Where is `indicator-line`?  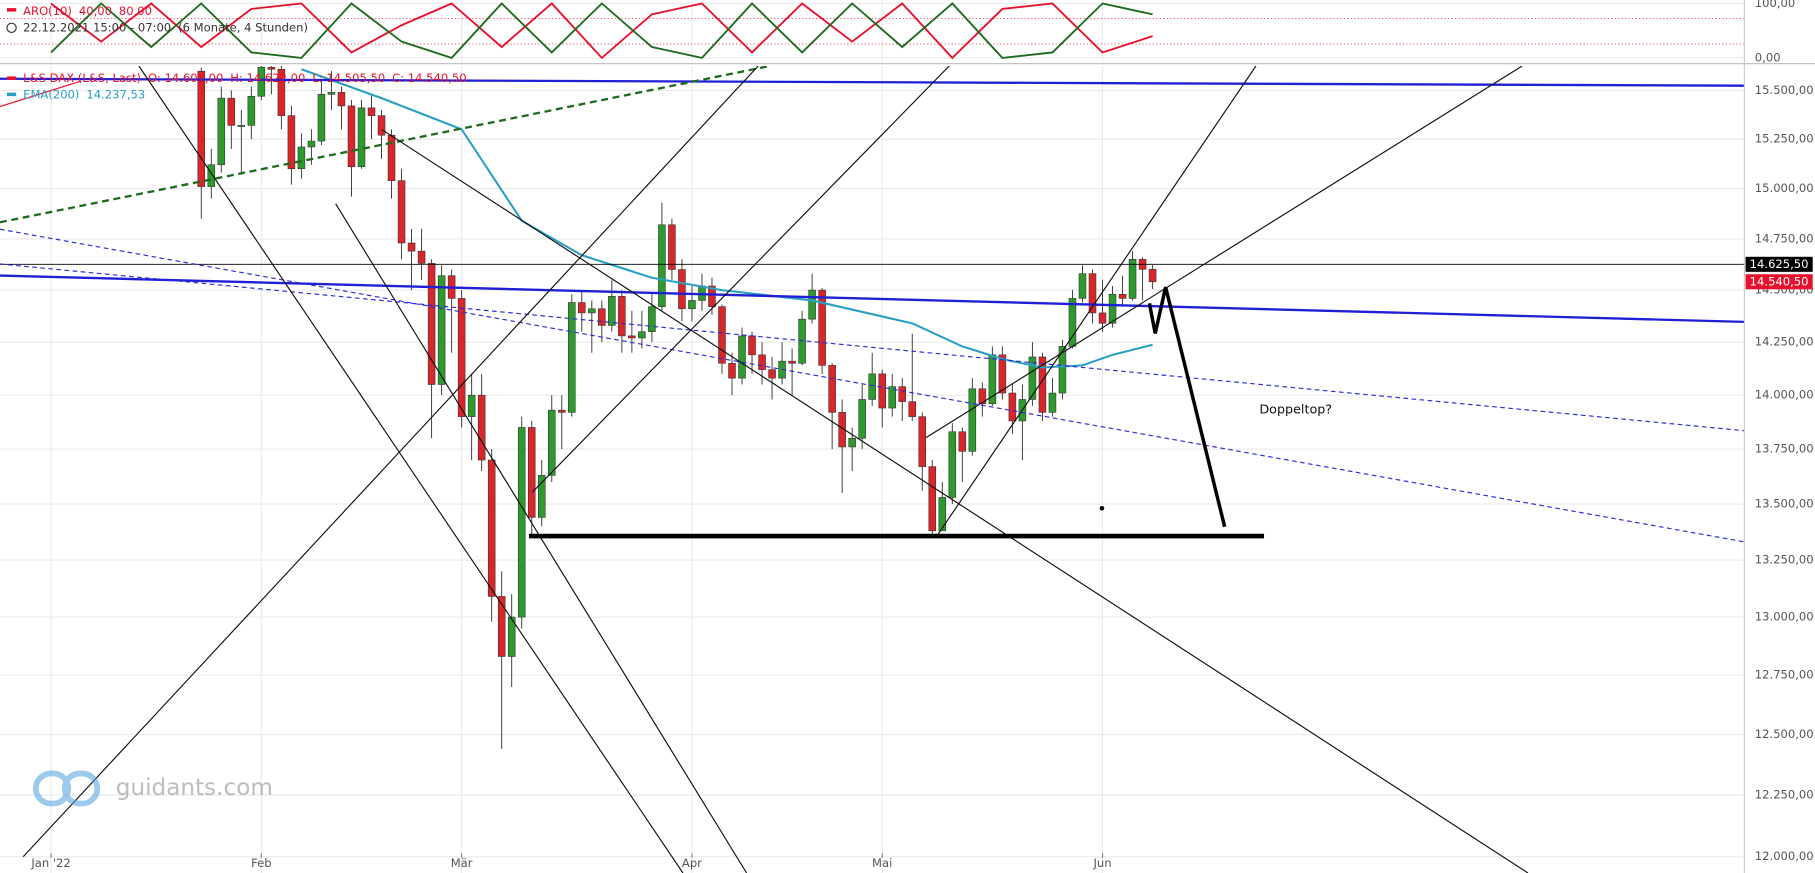
indicator-line is located at coordinates (601, 31).